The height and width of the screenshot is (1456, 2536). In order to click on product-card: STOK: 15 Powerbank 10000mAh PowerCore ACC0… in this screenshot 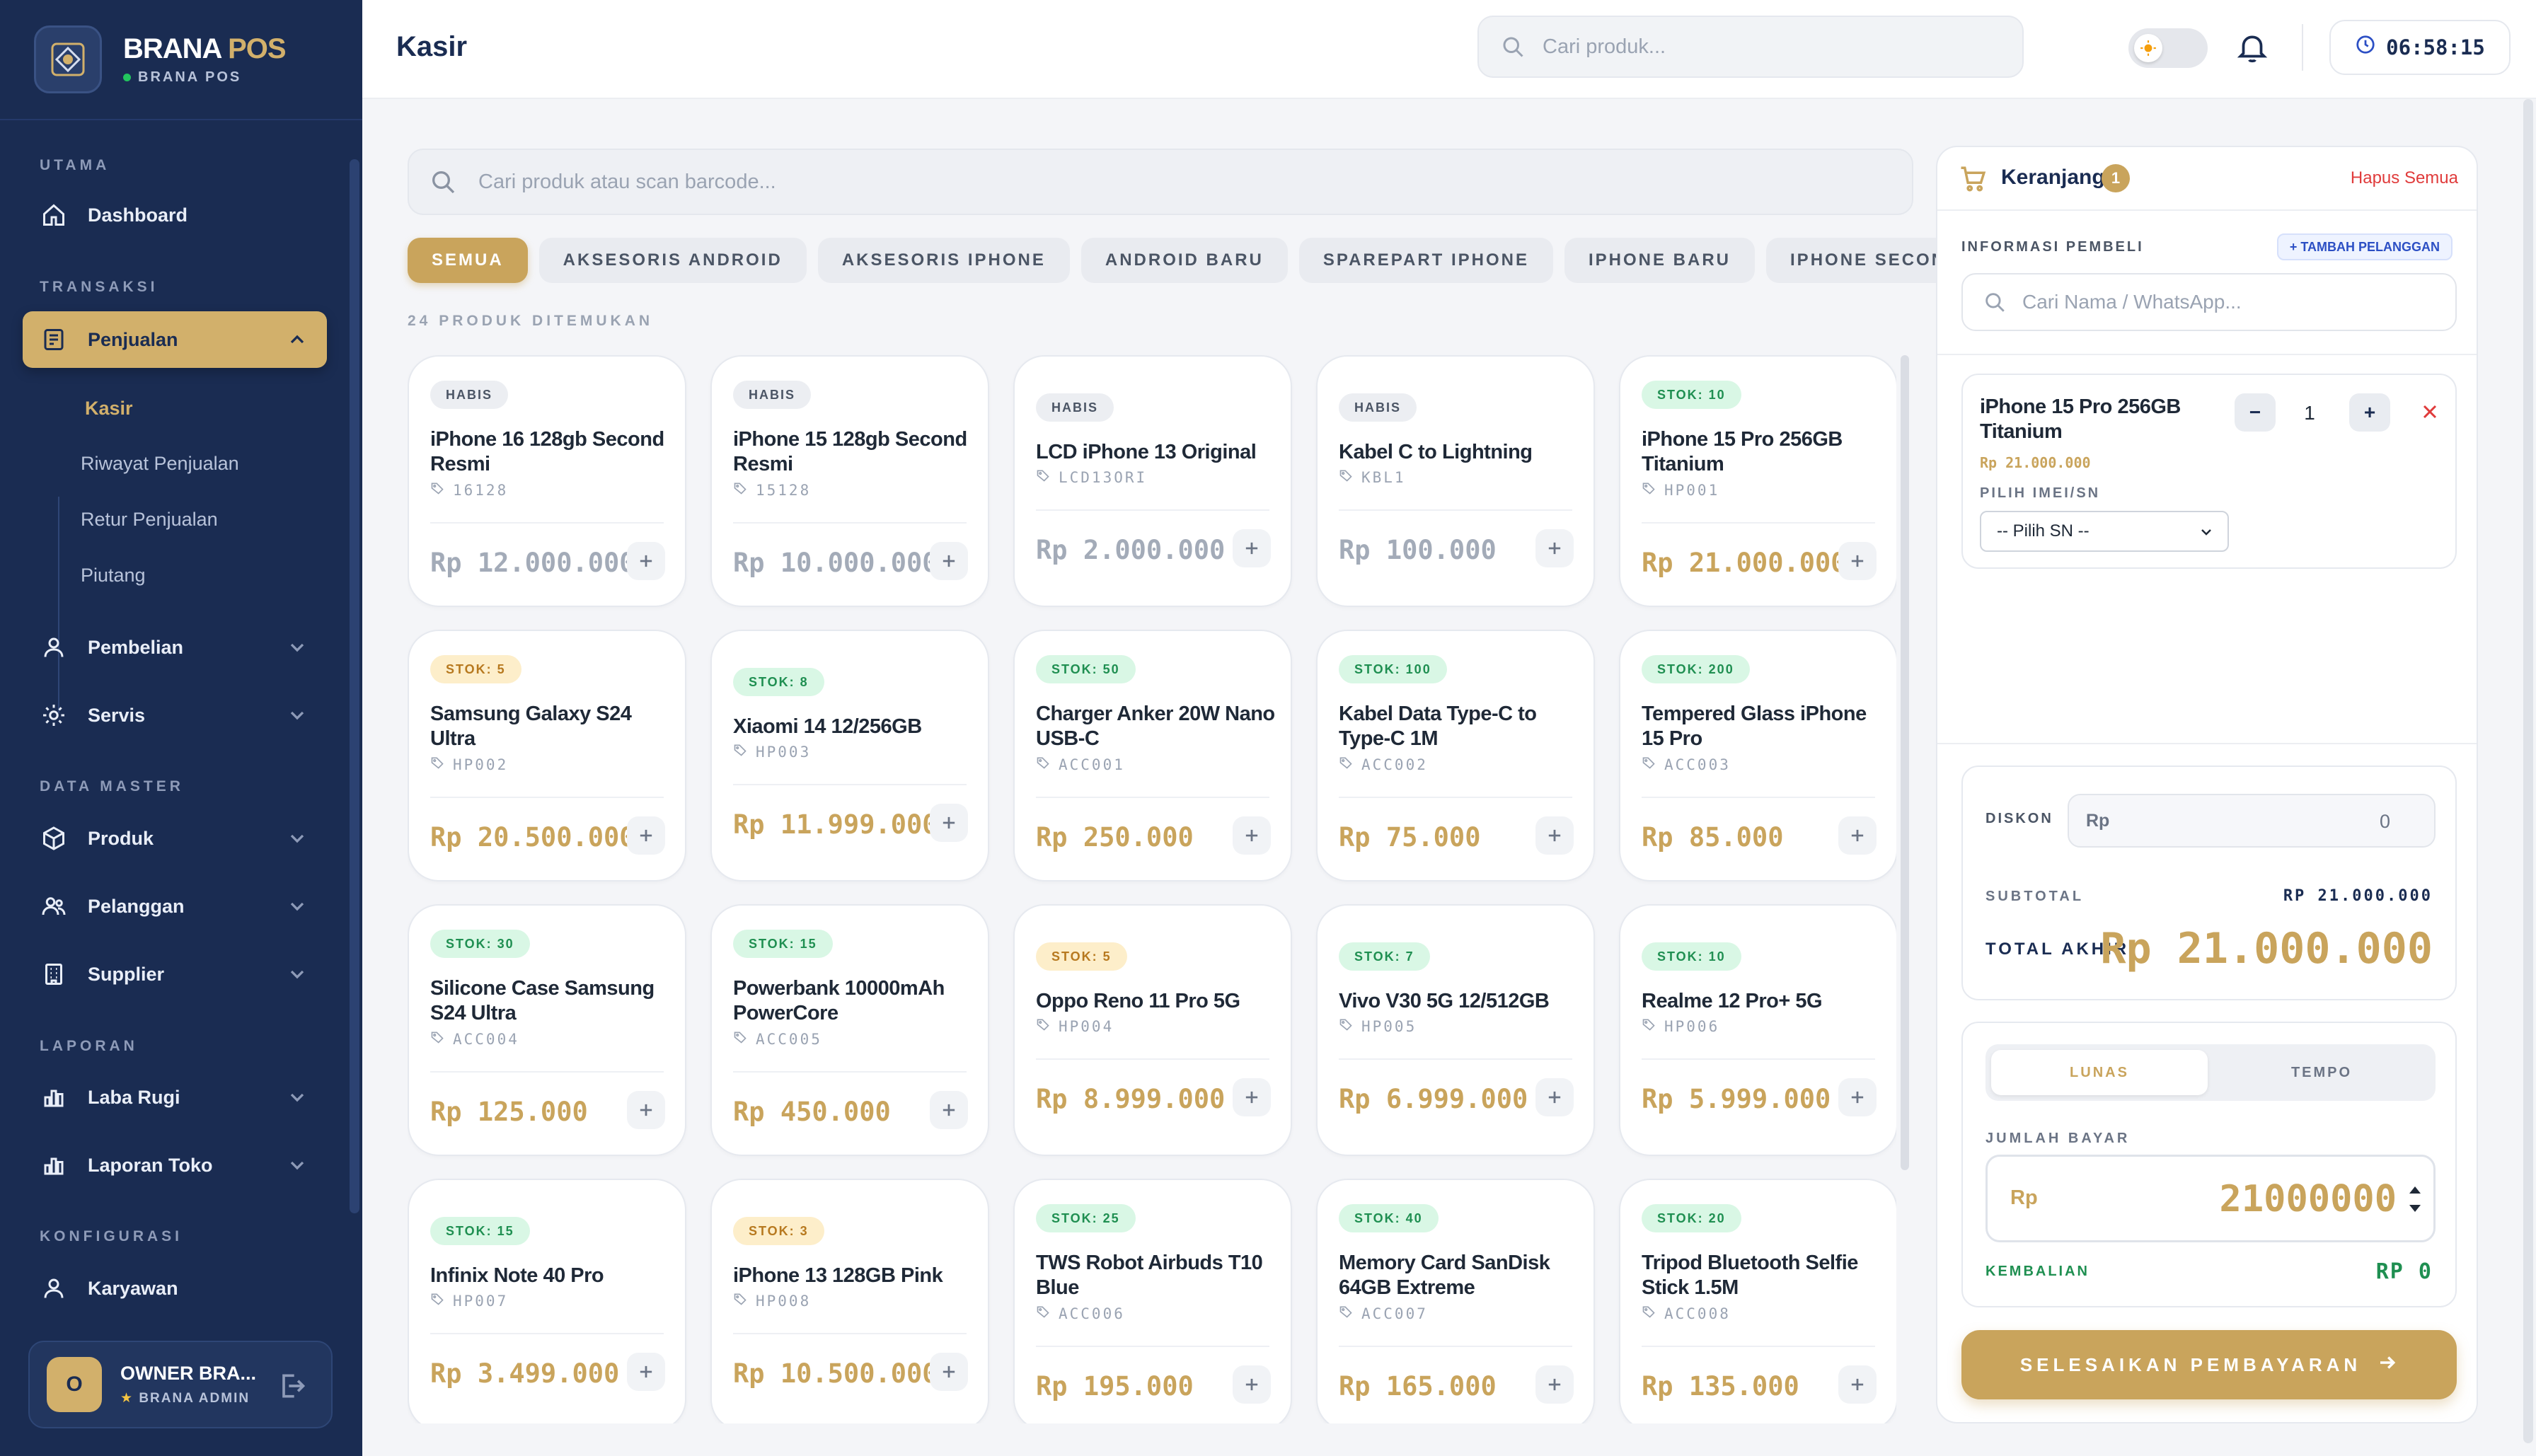, I will do `click(849, 1030)`.